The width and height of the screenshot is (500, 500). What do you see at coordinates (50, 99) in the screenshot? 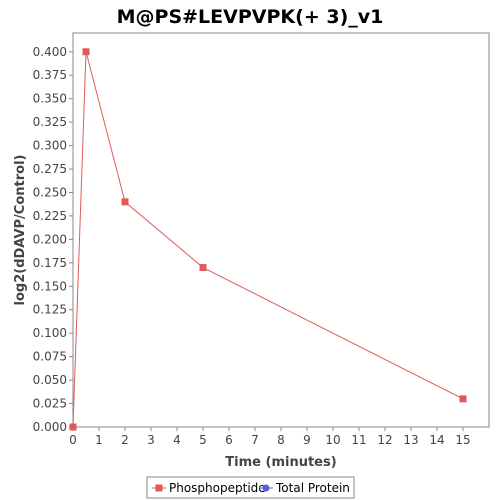
I see `y-tick-label: 0.350` at bounding box center [50, 99].